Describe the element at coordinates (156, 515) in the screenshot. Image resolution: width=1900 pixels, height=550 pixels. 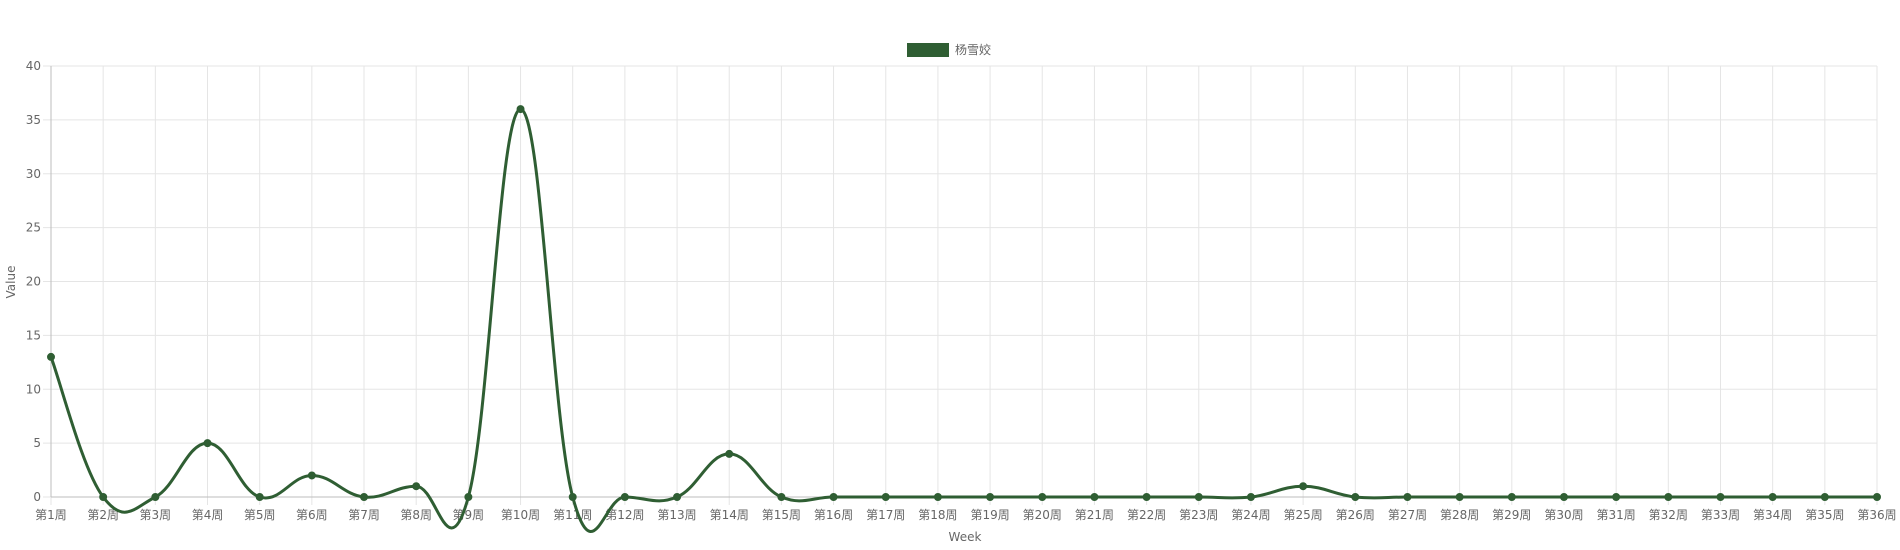
I see `x-tick-label: 第3周` at that location.